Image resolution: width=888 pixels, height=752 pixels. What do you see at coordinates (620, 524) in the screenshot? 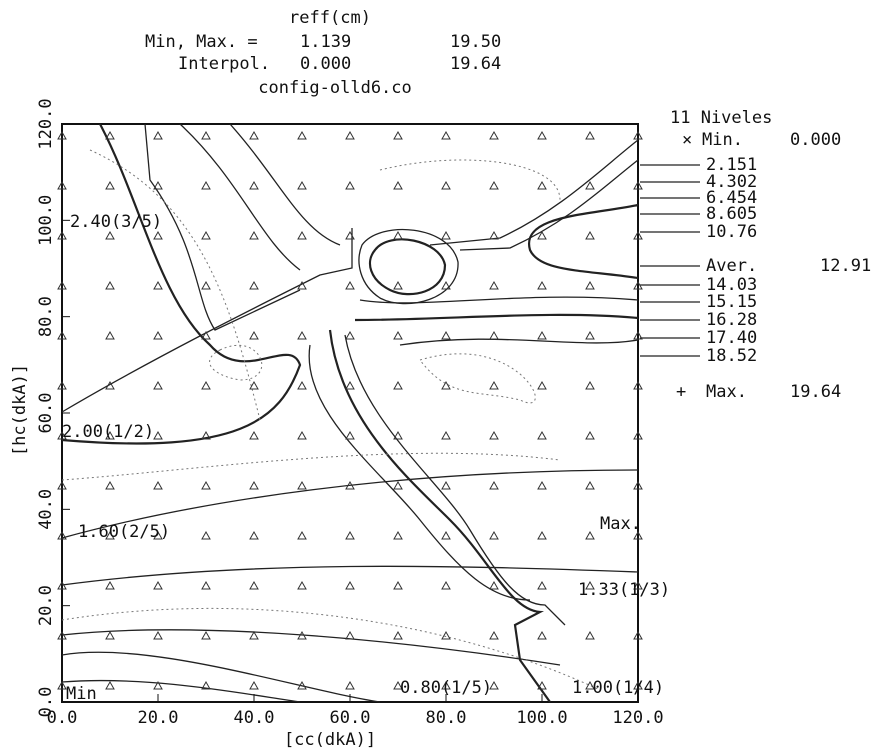
I see `annotation: Max.` at bounding box center [620, 524].